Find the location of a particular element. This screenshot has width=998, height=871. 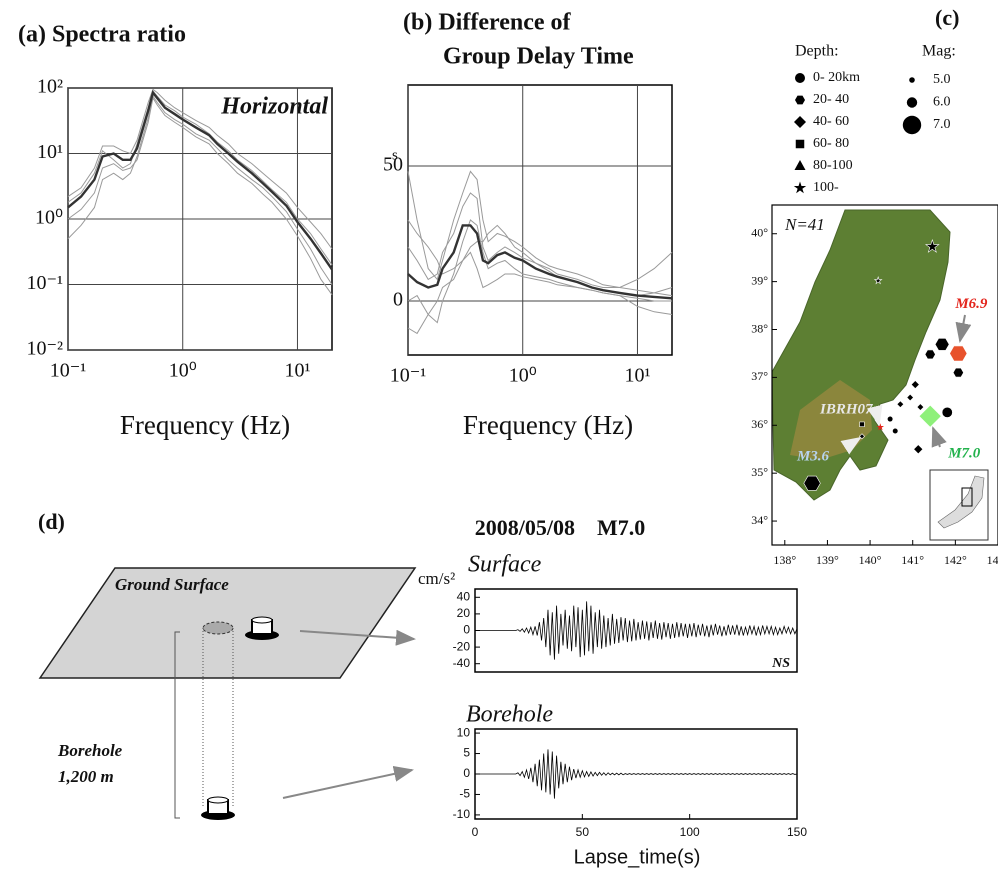

borehole-label: Borehole is located at coordinates (90, 750).